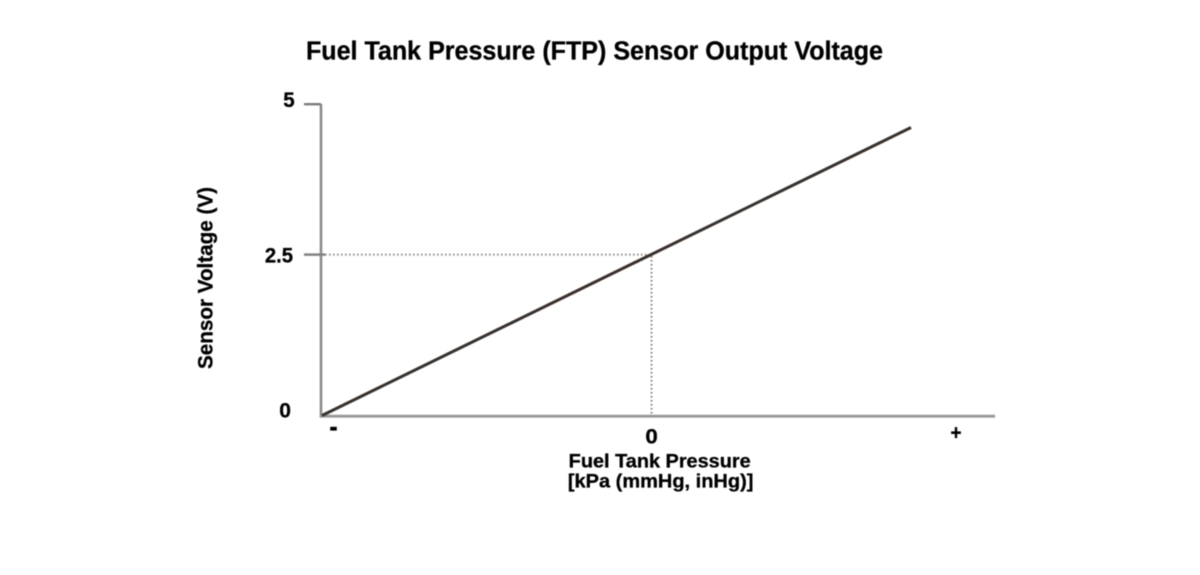 The image size is (1200, 575). Describe the element at coordinates (206, 278) in the screenshot. I see `svg-text: Sensor Voltage (V)` at that location.